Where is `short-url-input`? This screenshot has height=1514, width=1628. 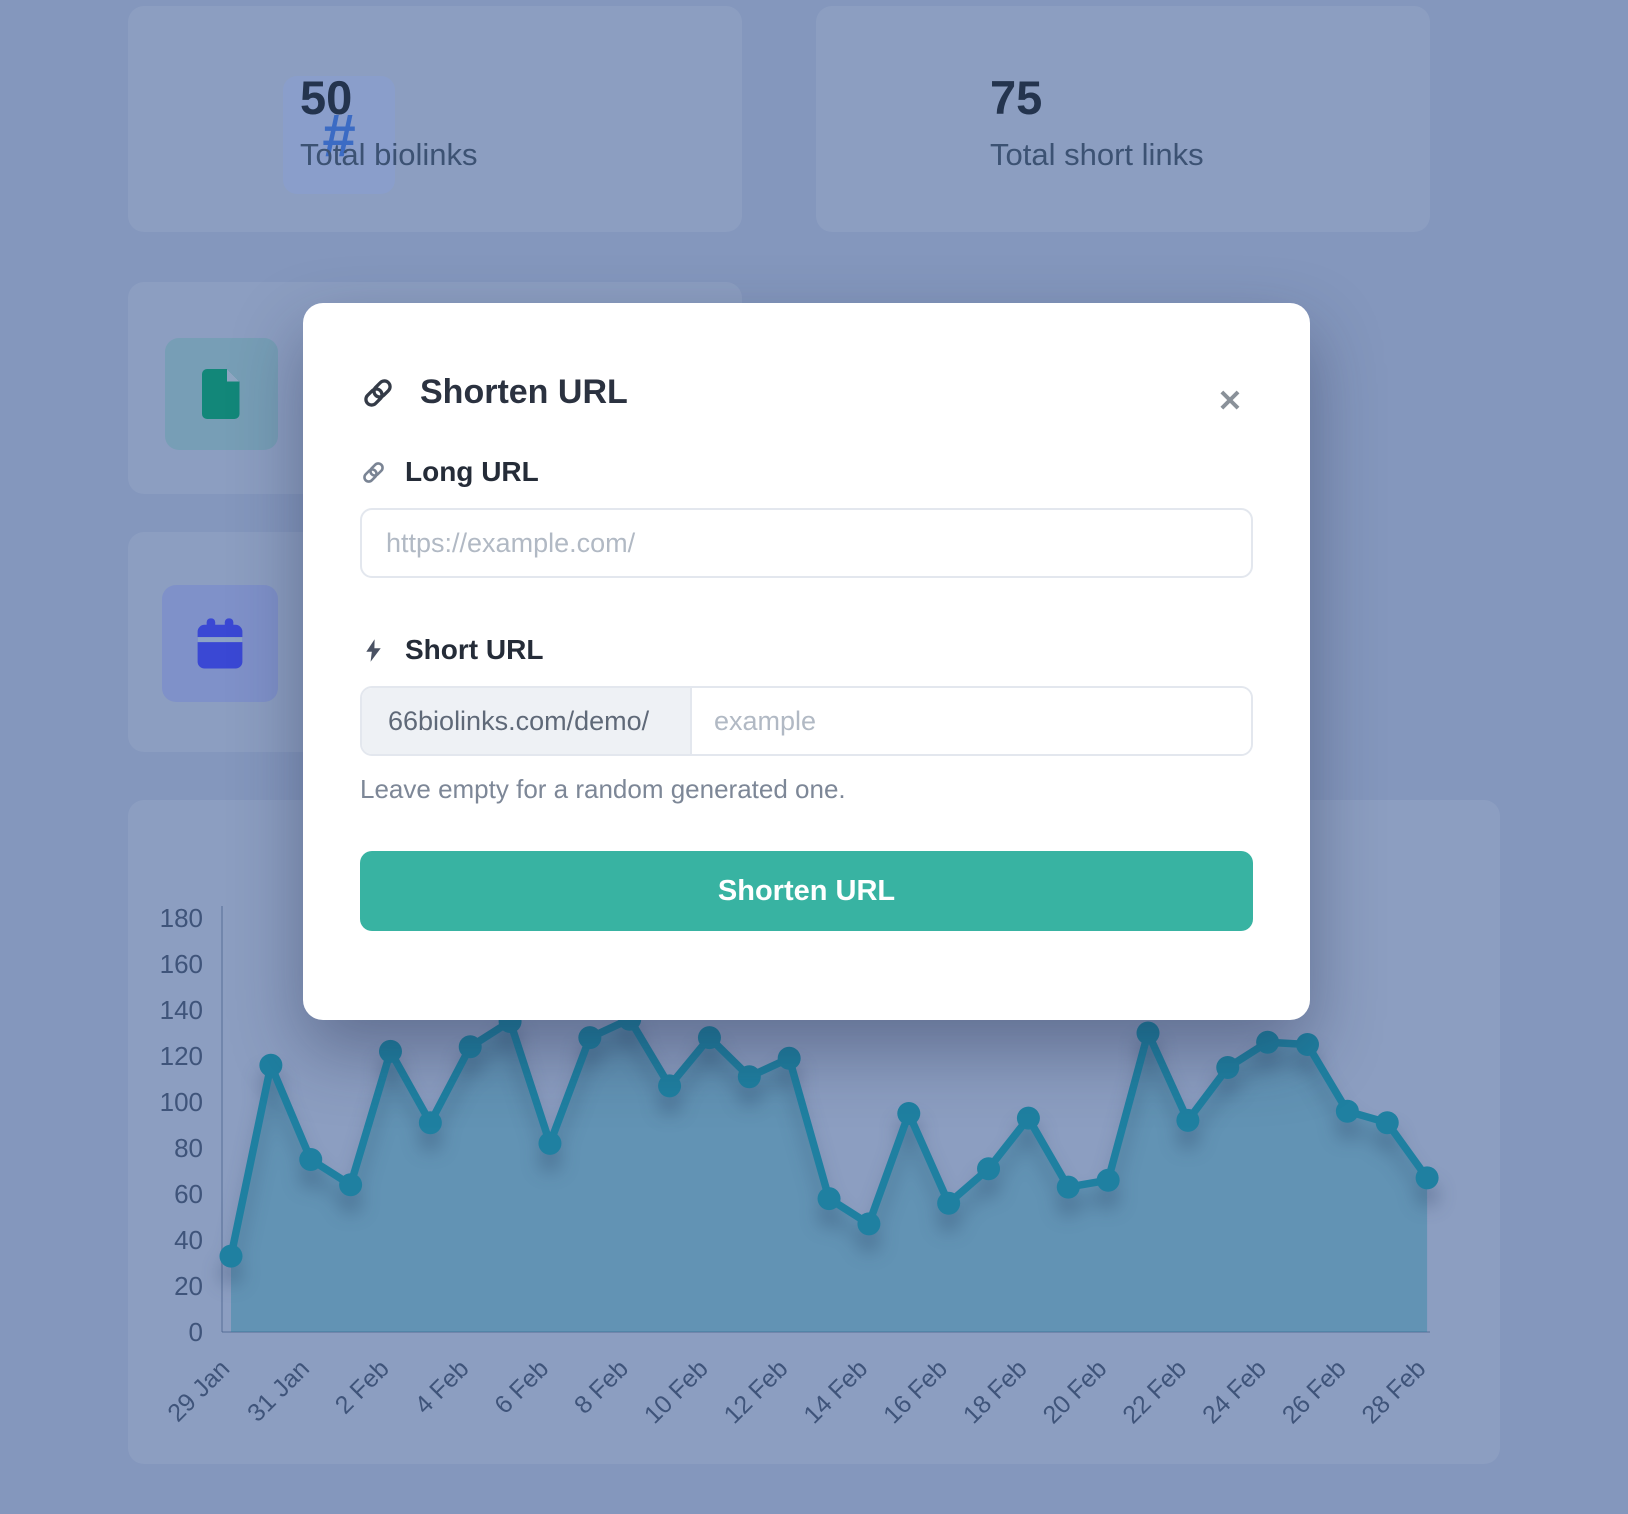 short-url-input is located at coordinates (971, 721).